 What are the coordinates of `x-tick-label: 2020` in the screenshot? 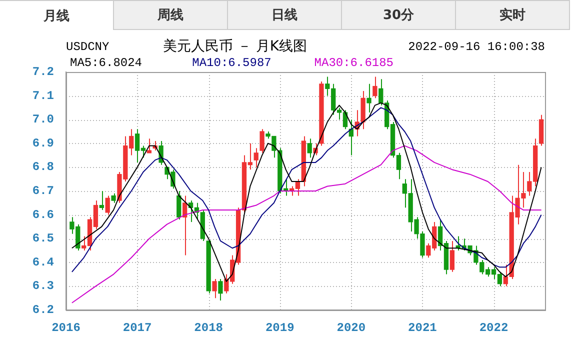 It's located at (351, 328).